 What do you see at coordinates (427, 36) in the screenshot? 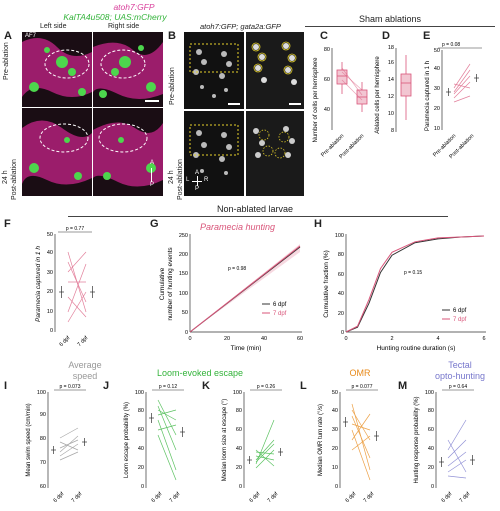
I see `panel-e-label: E` at bounding box center [427, 36].